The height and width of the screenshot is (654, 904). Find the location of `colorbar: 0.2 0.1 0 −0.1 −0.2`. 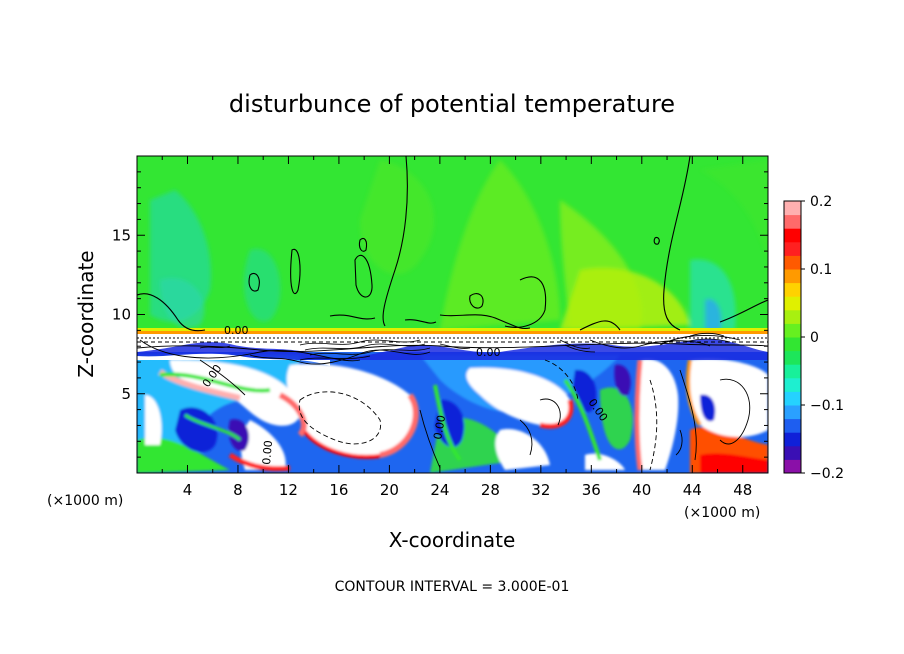

colorbar: 0.2 0.1 0 −0.1 −0.2 is located at coordinates (813, 338).